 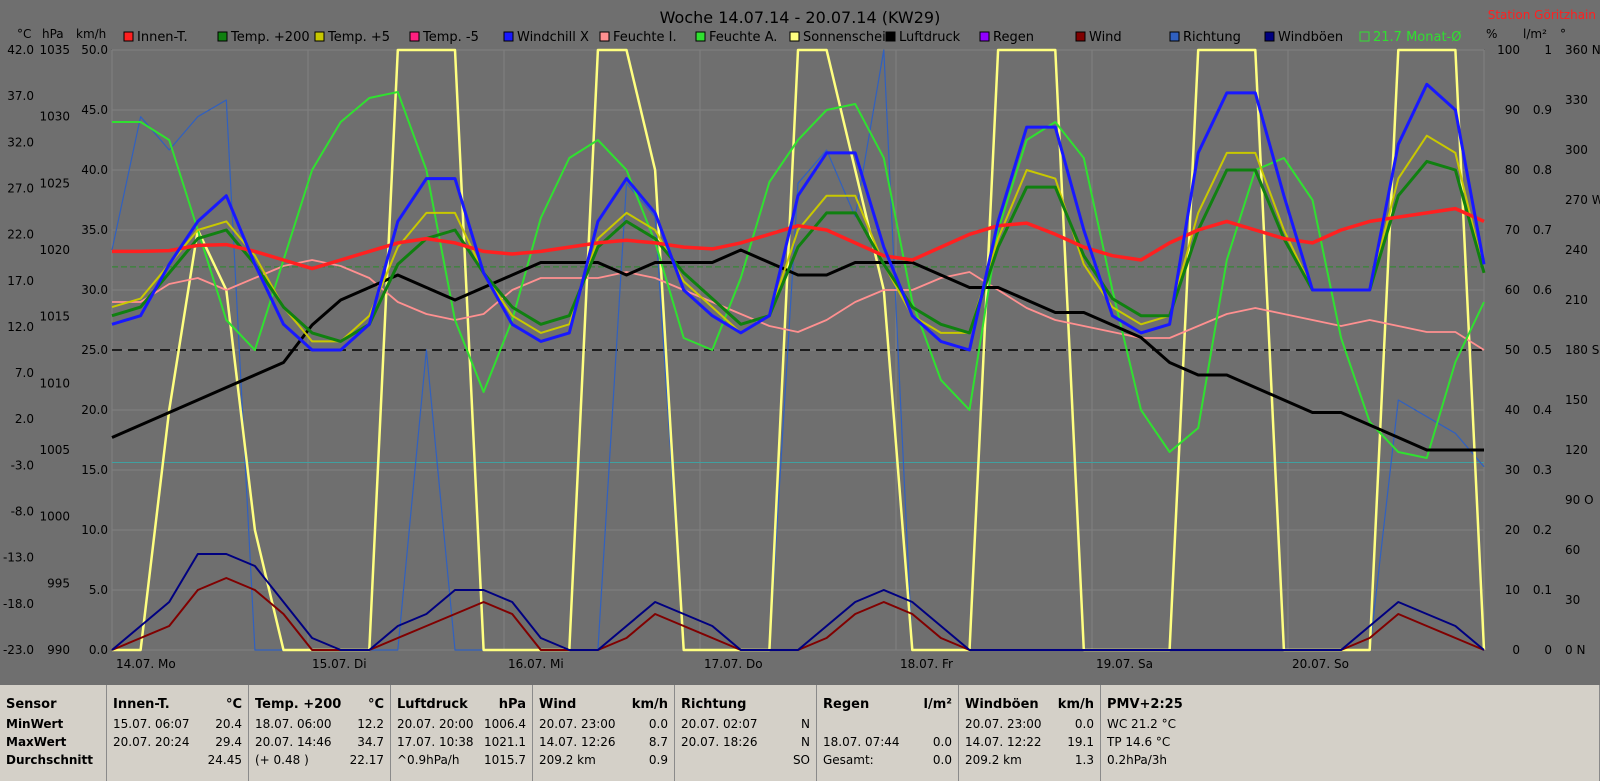 I want to click on tick-label: 50, so click(x=1512, y=350).